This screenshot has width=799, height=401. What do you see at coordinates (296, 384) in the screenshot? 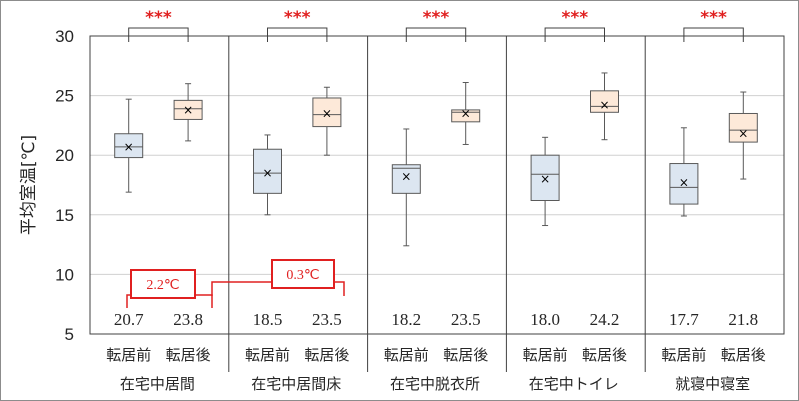
I see `group-label: 在宅中居間床` at bounding box center [296, 384].